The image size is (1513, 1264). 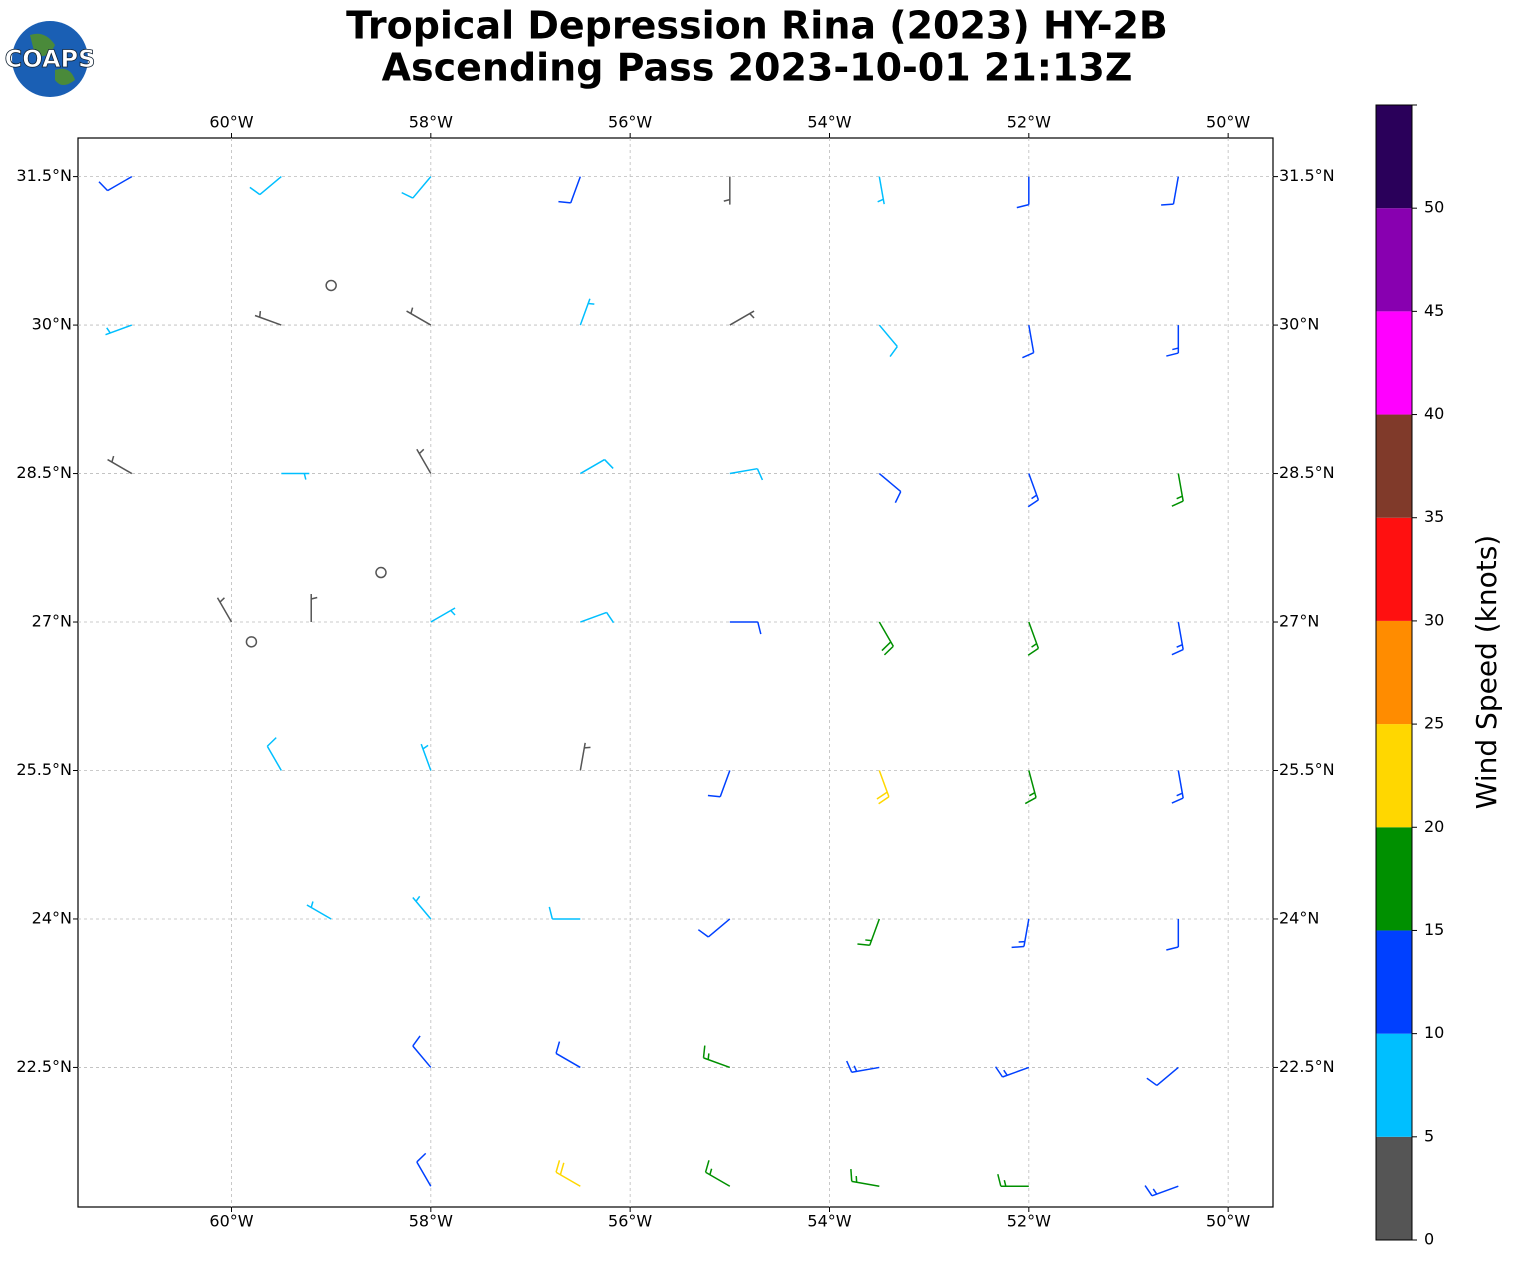 What do you see at coordinates (829, 1221) in the screenshot?
I see `x-tick-label-bottom: 54°W` at bounding box center [829, 1221].